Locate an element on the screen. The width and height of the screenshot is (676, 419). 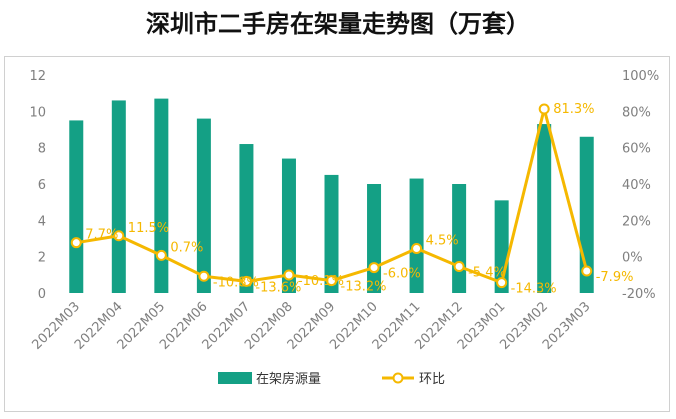
legend-swatch-bar is located at coordinates (235, 378).